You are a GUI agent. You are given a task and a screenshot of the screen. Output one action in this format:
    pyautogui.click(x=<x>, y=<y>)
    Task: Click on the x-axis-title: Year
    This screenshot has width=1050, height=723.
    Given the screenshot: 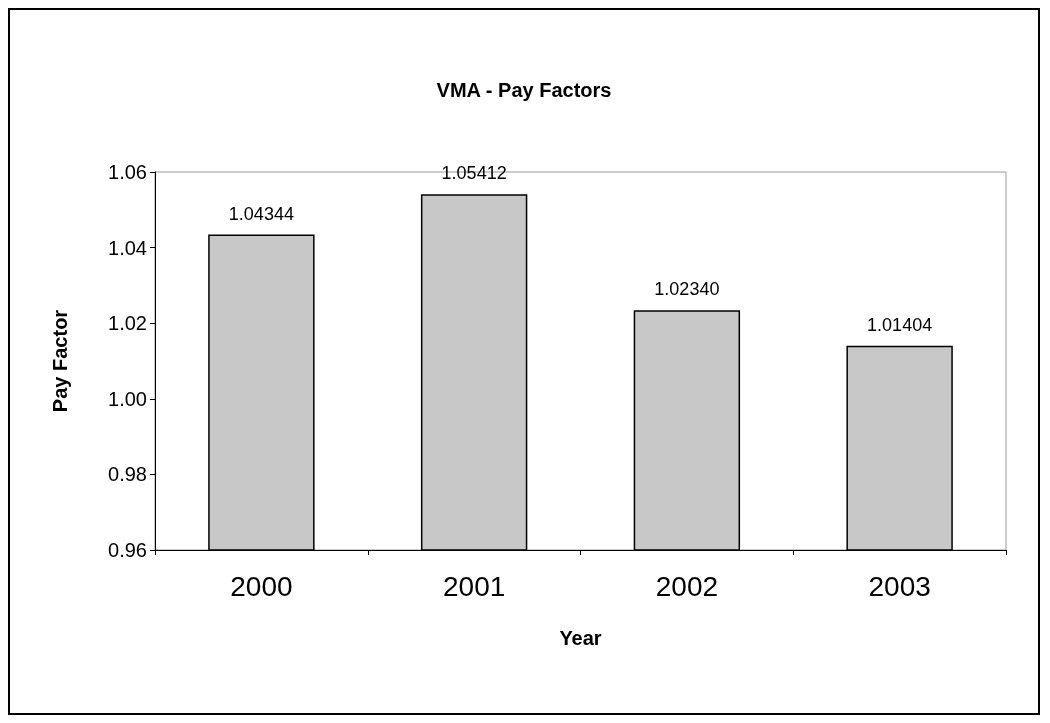 What is the action you would take?
    pyautogui.click(x=580, y=638)
    